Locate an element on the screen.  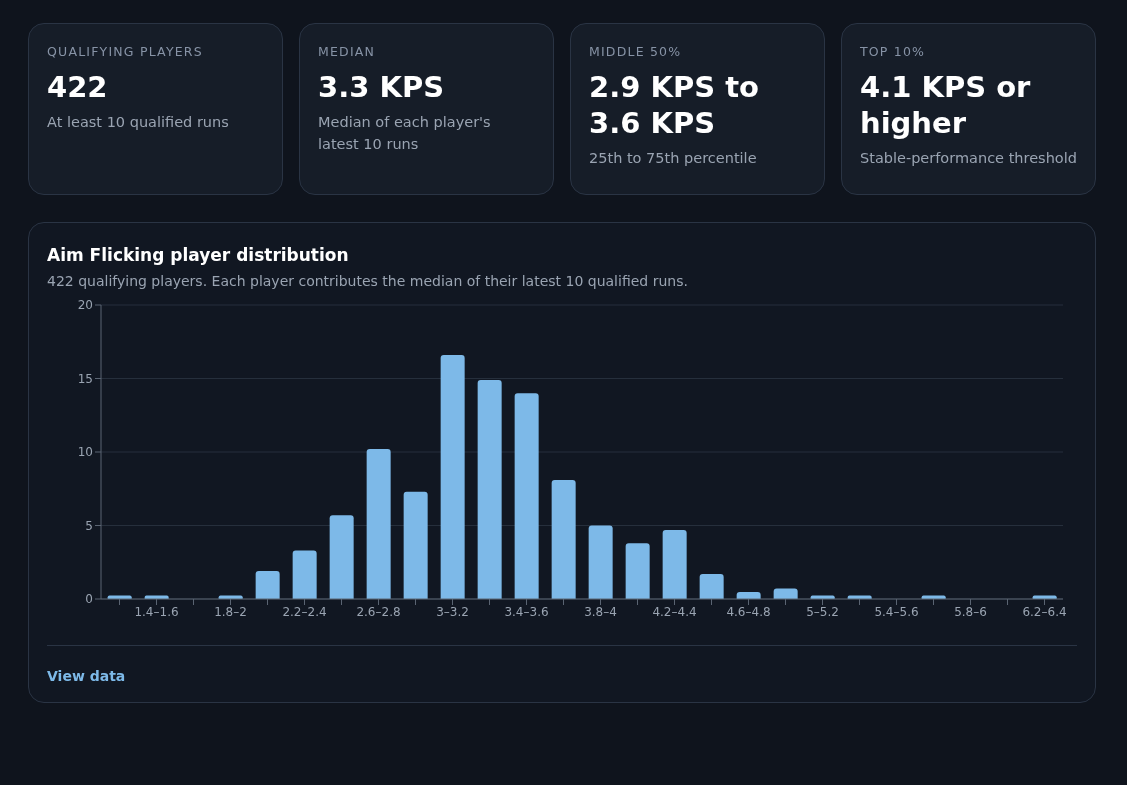
chart-title: Aim Flicking player distribution is located at coordinates (198, 255).